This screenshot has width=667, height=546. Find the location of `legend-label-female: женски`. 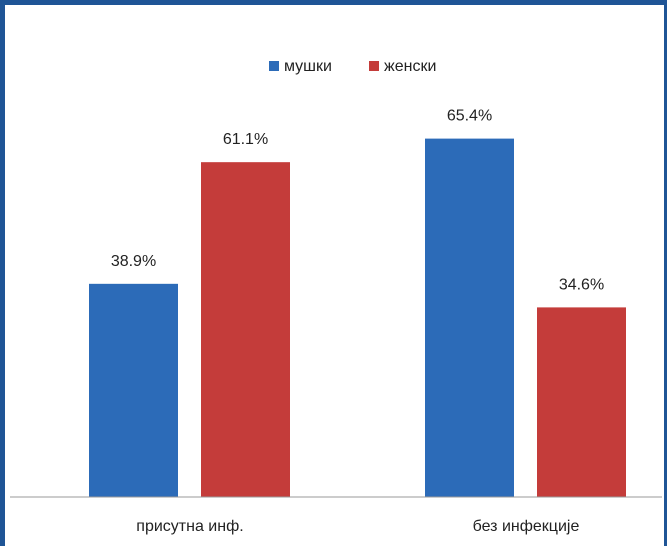

legend-label-female: женски is located at coordinates (410, 66).